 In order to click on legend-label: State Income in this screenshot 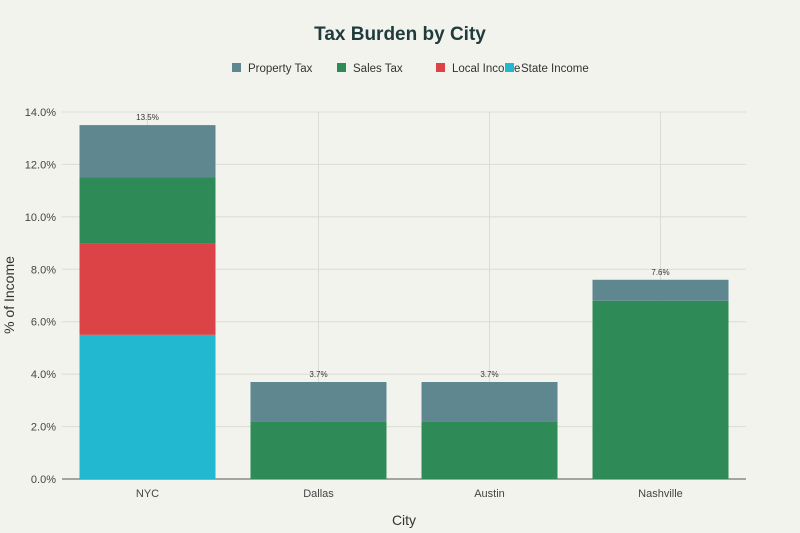, I will do `click(555, 69)`.